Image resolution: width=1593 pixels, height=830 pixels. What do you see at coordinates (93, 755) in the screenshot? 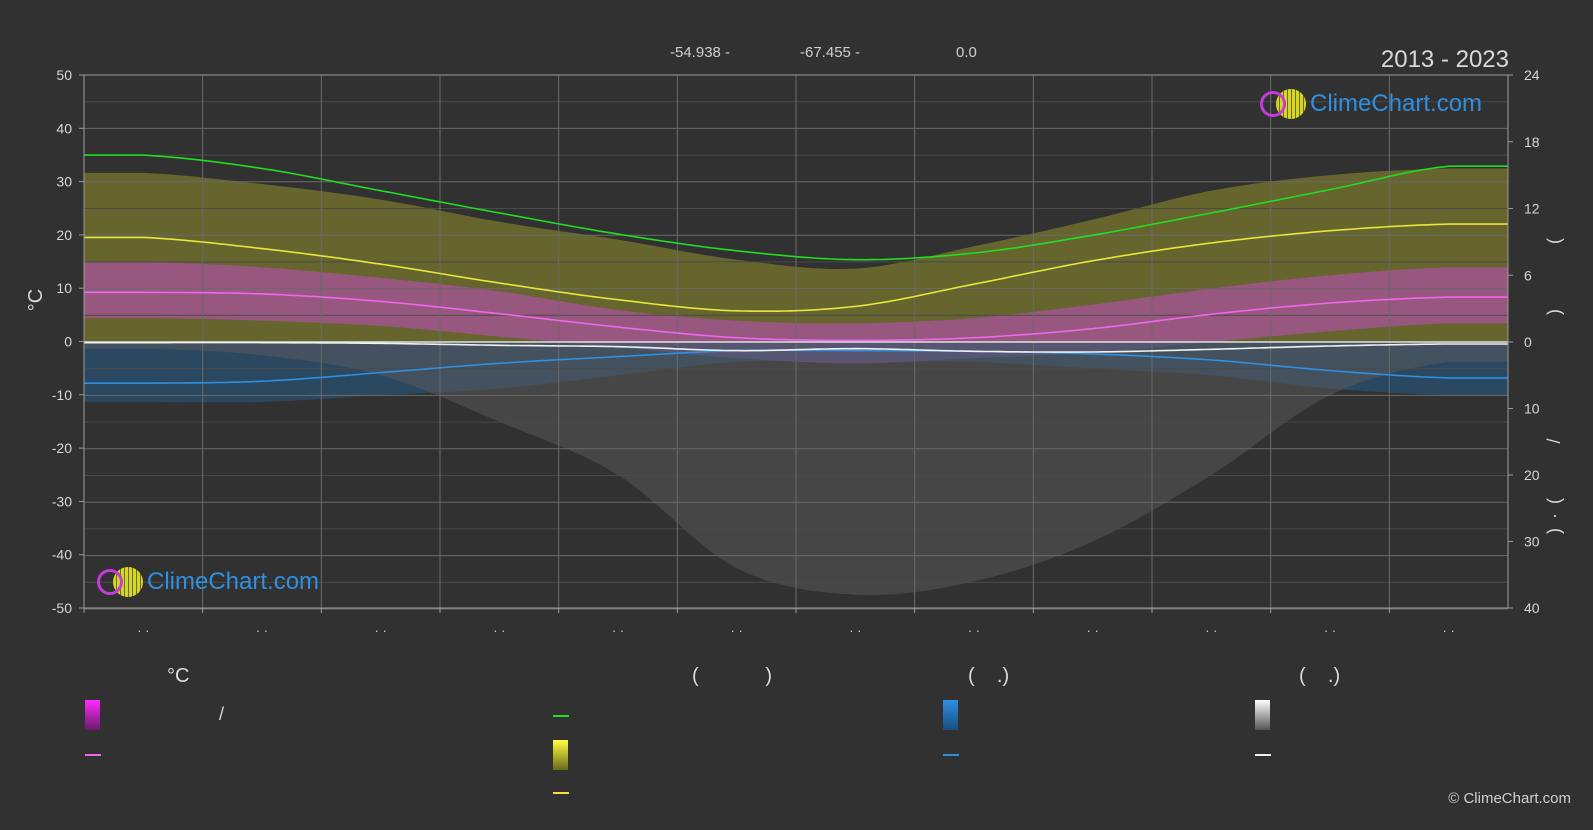
I see `legend-line-temp` at bounding box center [93, 755].